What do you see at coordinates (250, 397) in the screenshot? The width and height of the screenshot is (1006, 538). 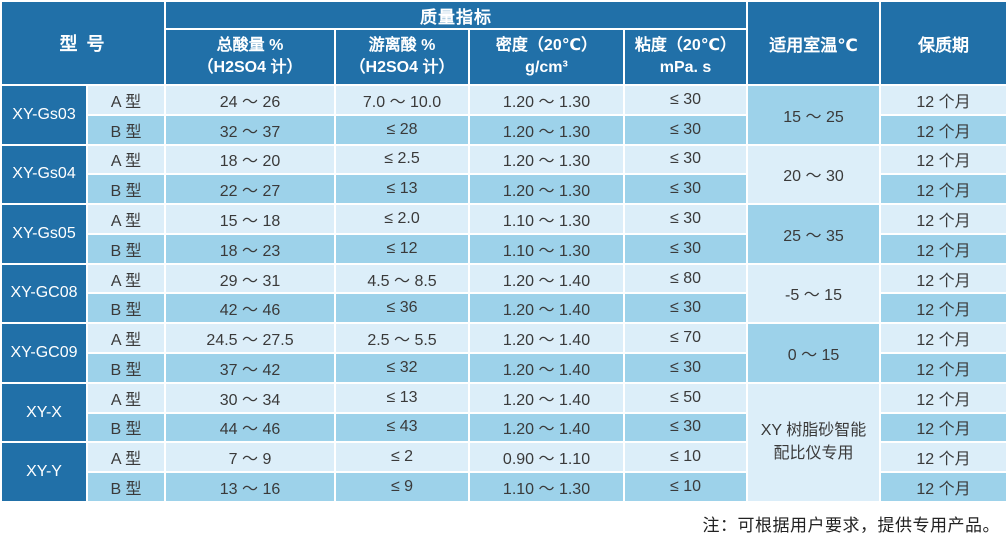 I see `cell-total-acid: 30 ～ 34` at bounding box center [250, 397].